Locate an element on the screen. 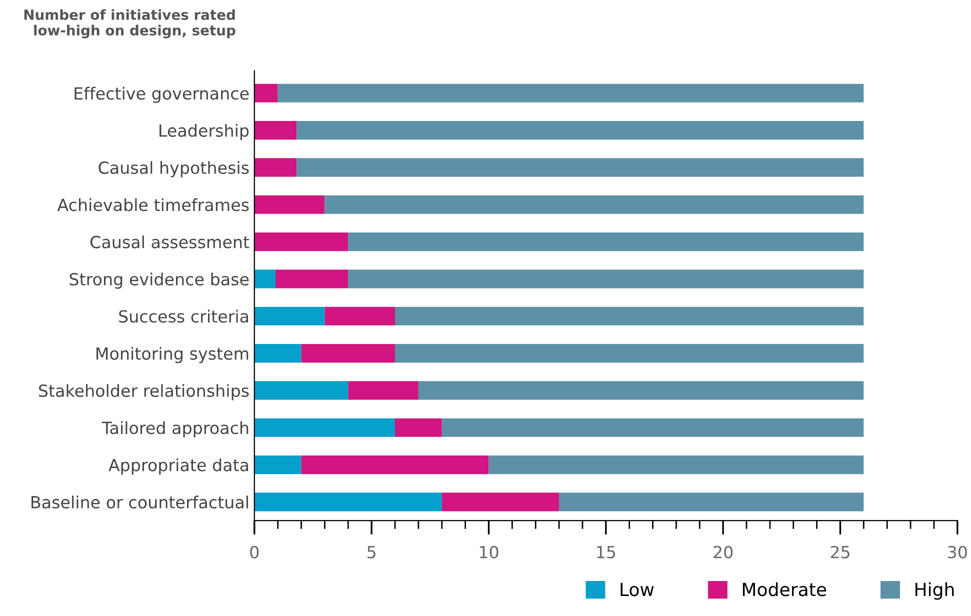  legend-label: High is located at coordinates (934, 591).